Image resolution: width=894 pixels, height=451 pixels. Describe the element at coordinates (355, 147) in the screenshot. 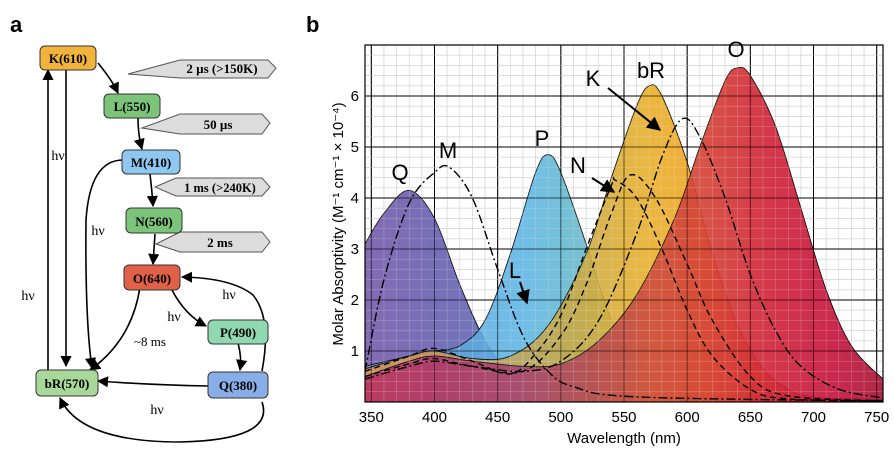

I see `y-tick-label: 5` at that location.